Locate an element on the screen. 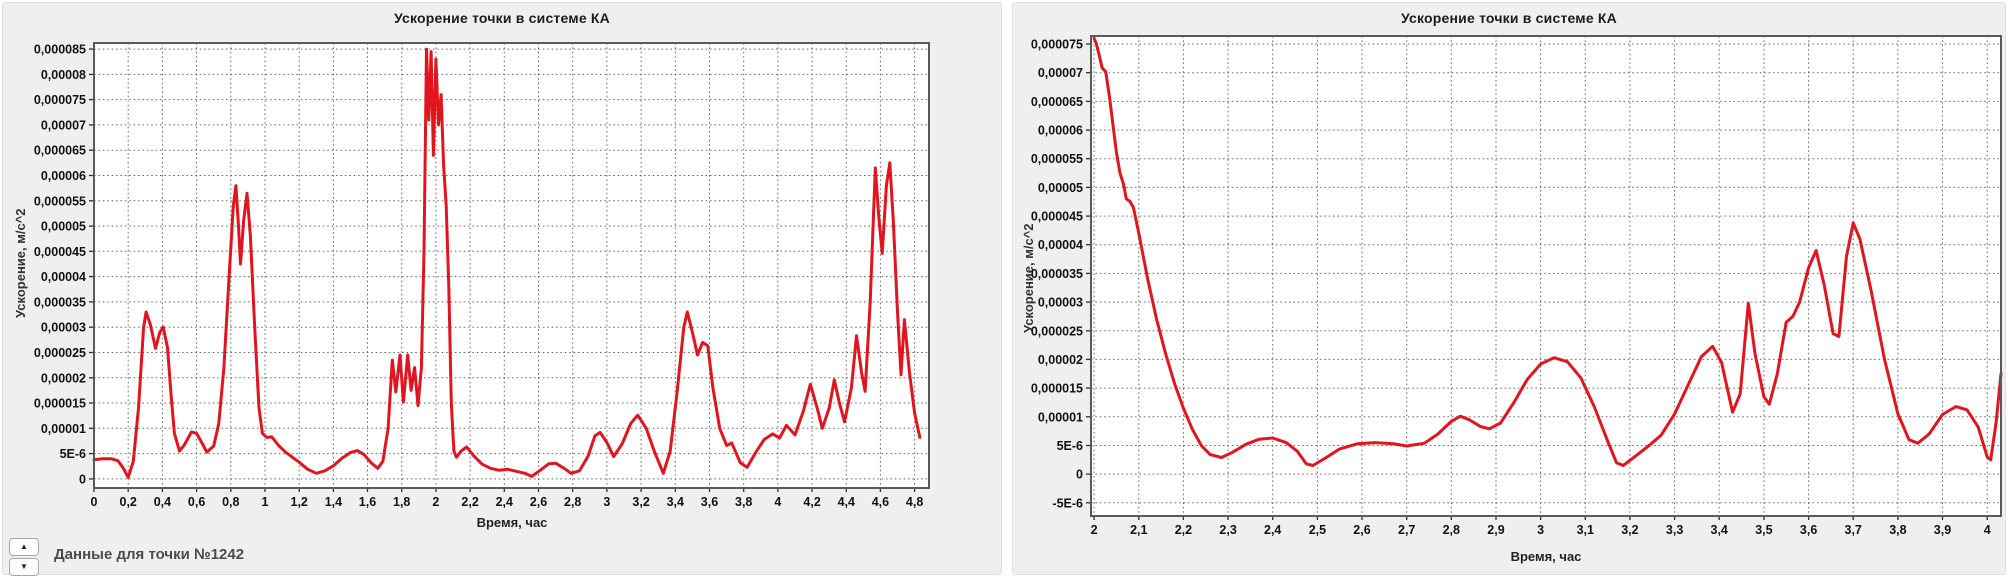 The image size is (2008, 579). arrow-down-icon: ▼ is located at coordinates (24, 566).